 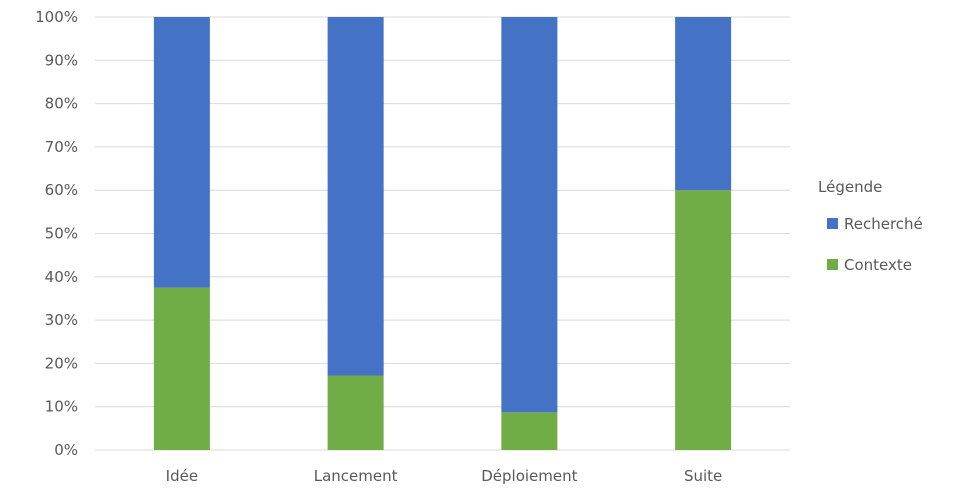 What do you see at coordinates (56, 17) in the screenshot?
I see `y-tick-label: 100%` at bounding box center [56, 17].